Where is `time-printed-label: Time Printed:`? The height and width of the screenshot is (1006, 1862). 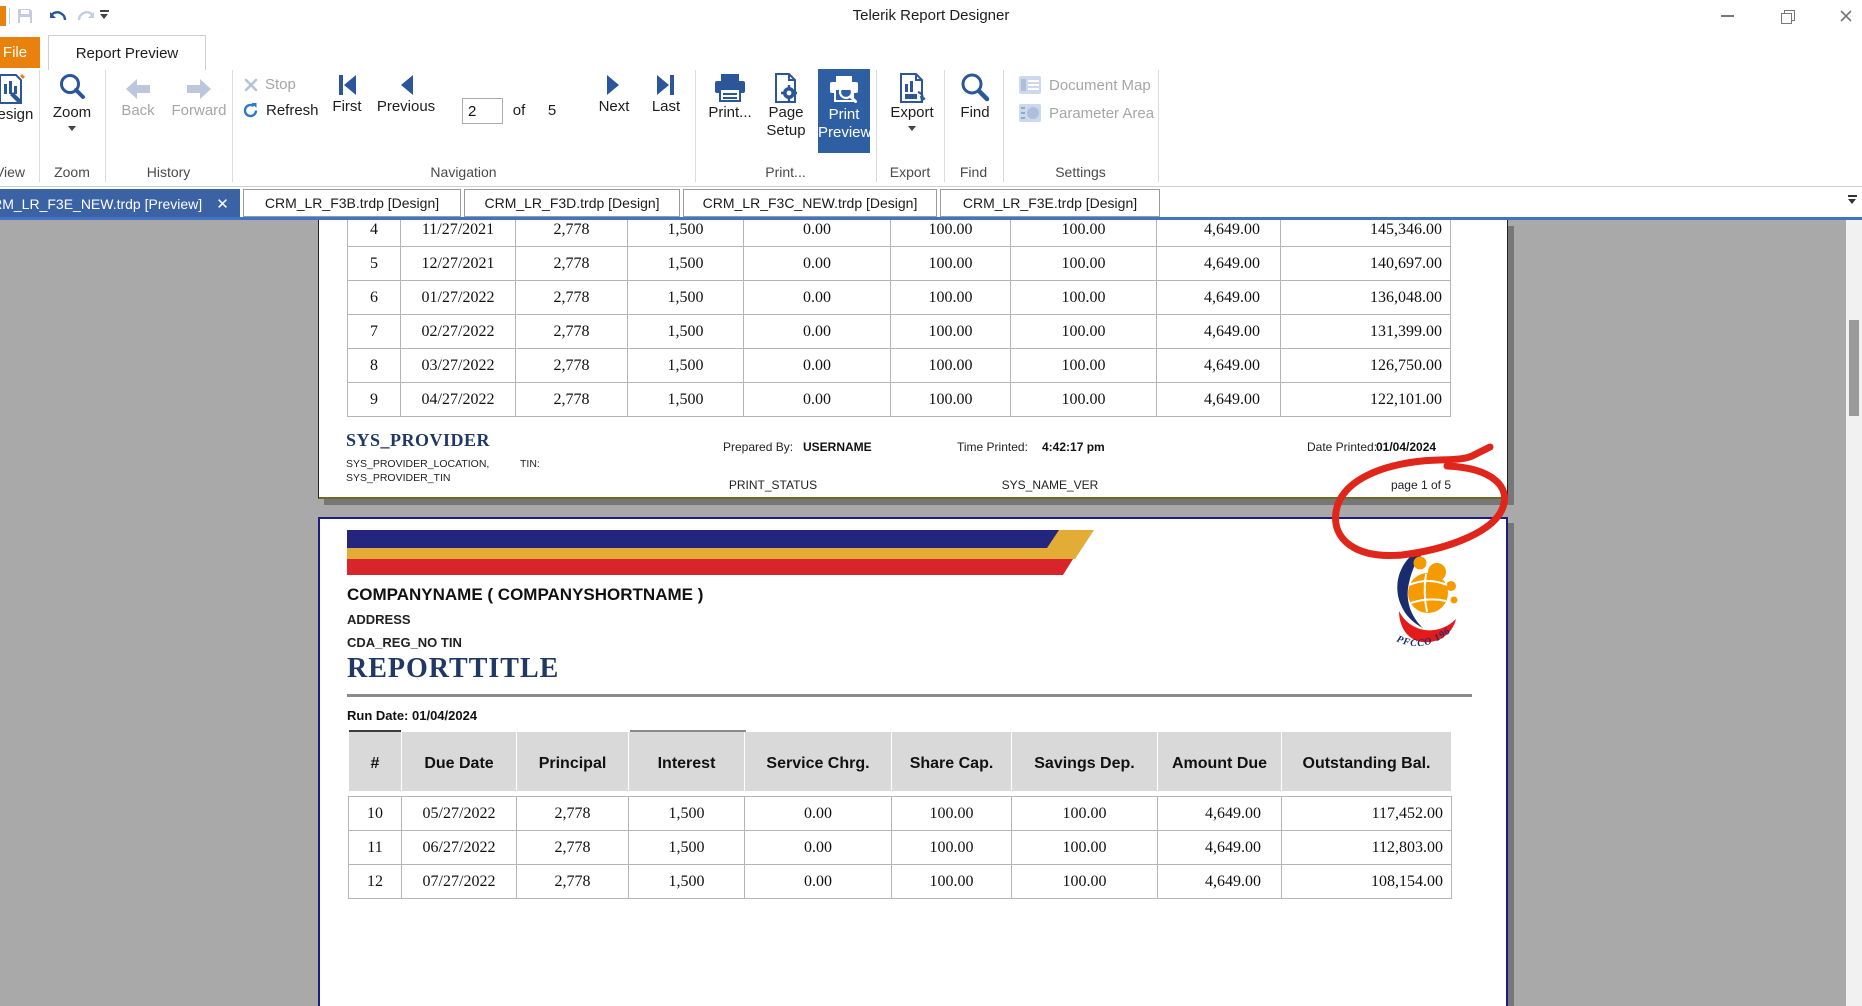
time-printed-label: Time Printed: is located at coordinates (992, 447).